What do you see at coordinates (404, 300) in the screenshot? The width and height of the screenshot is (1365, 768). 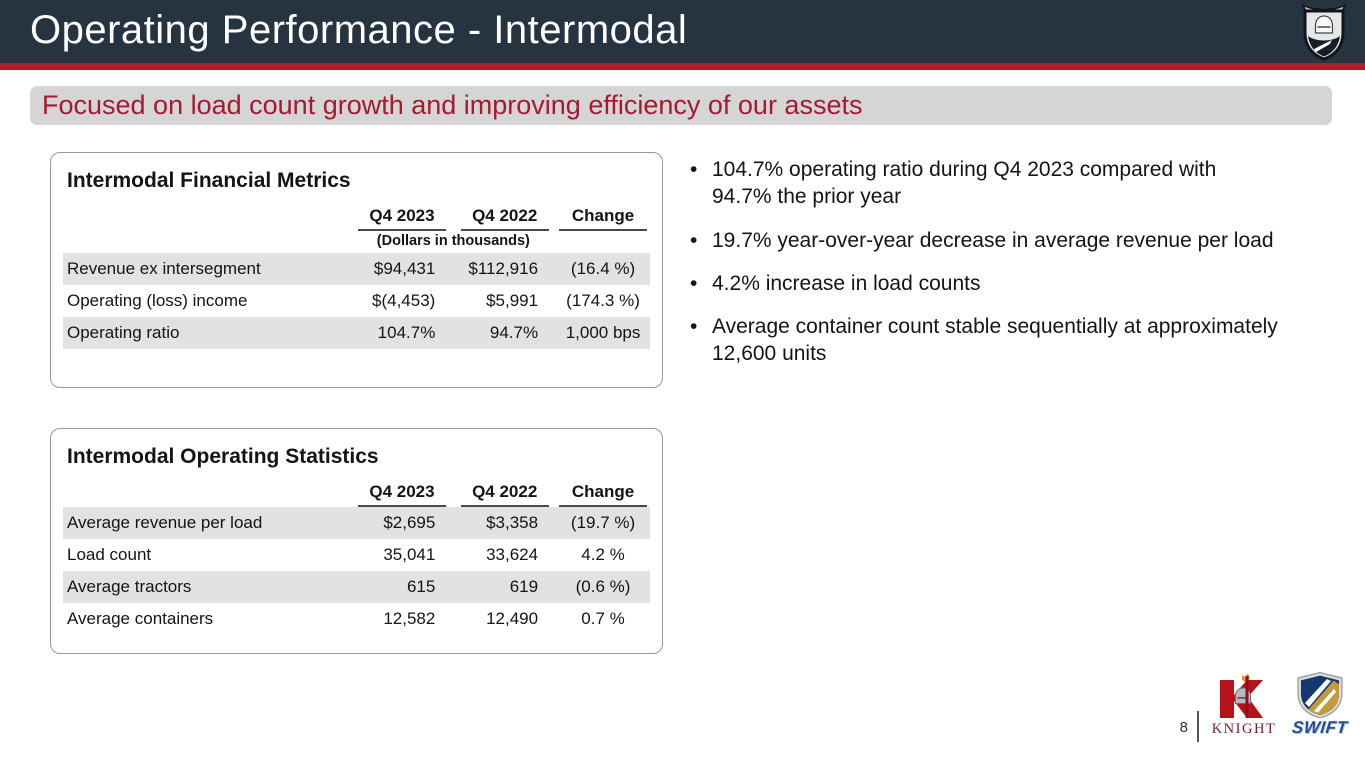 I see `cell-q4-2023: $(4,453)` at bounding box center [404, 300].